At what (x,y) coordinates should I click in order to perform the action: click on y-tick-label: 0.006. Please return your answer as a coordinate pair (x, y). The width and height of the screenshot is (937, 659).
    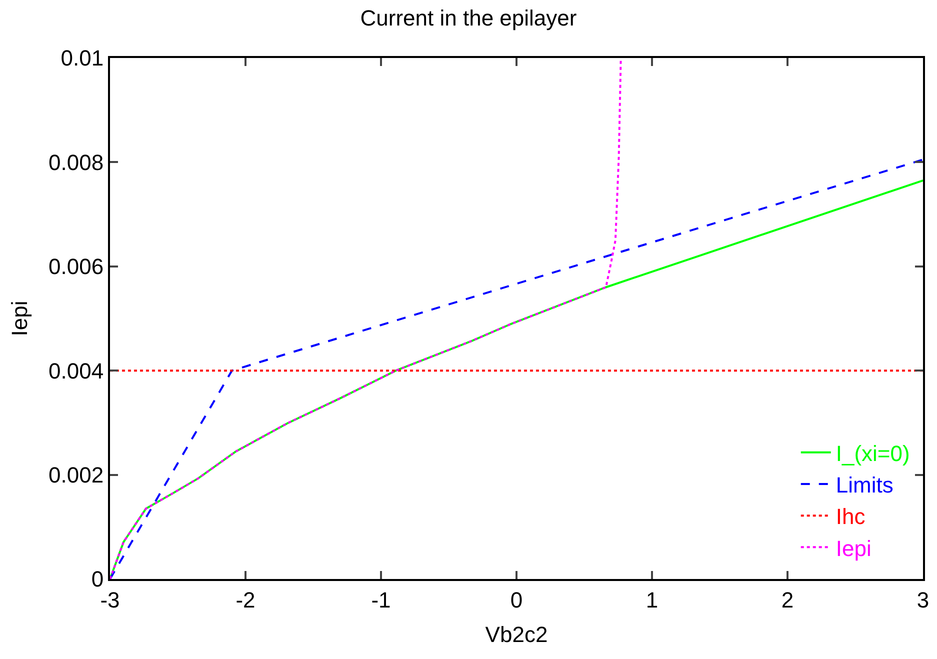
    Looking at the image, I should click on (76, 267).